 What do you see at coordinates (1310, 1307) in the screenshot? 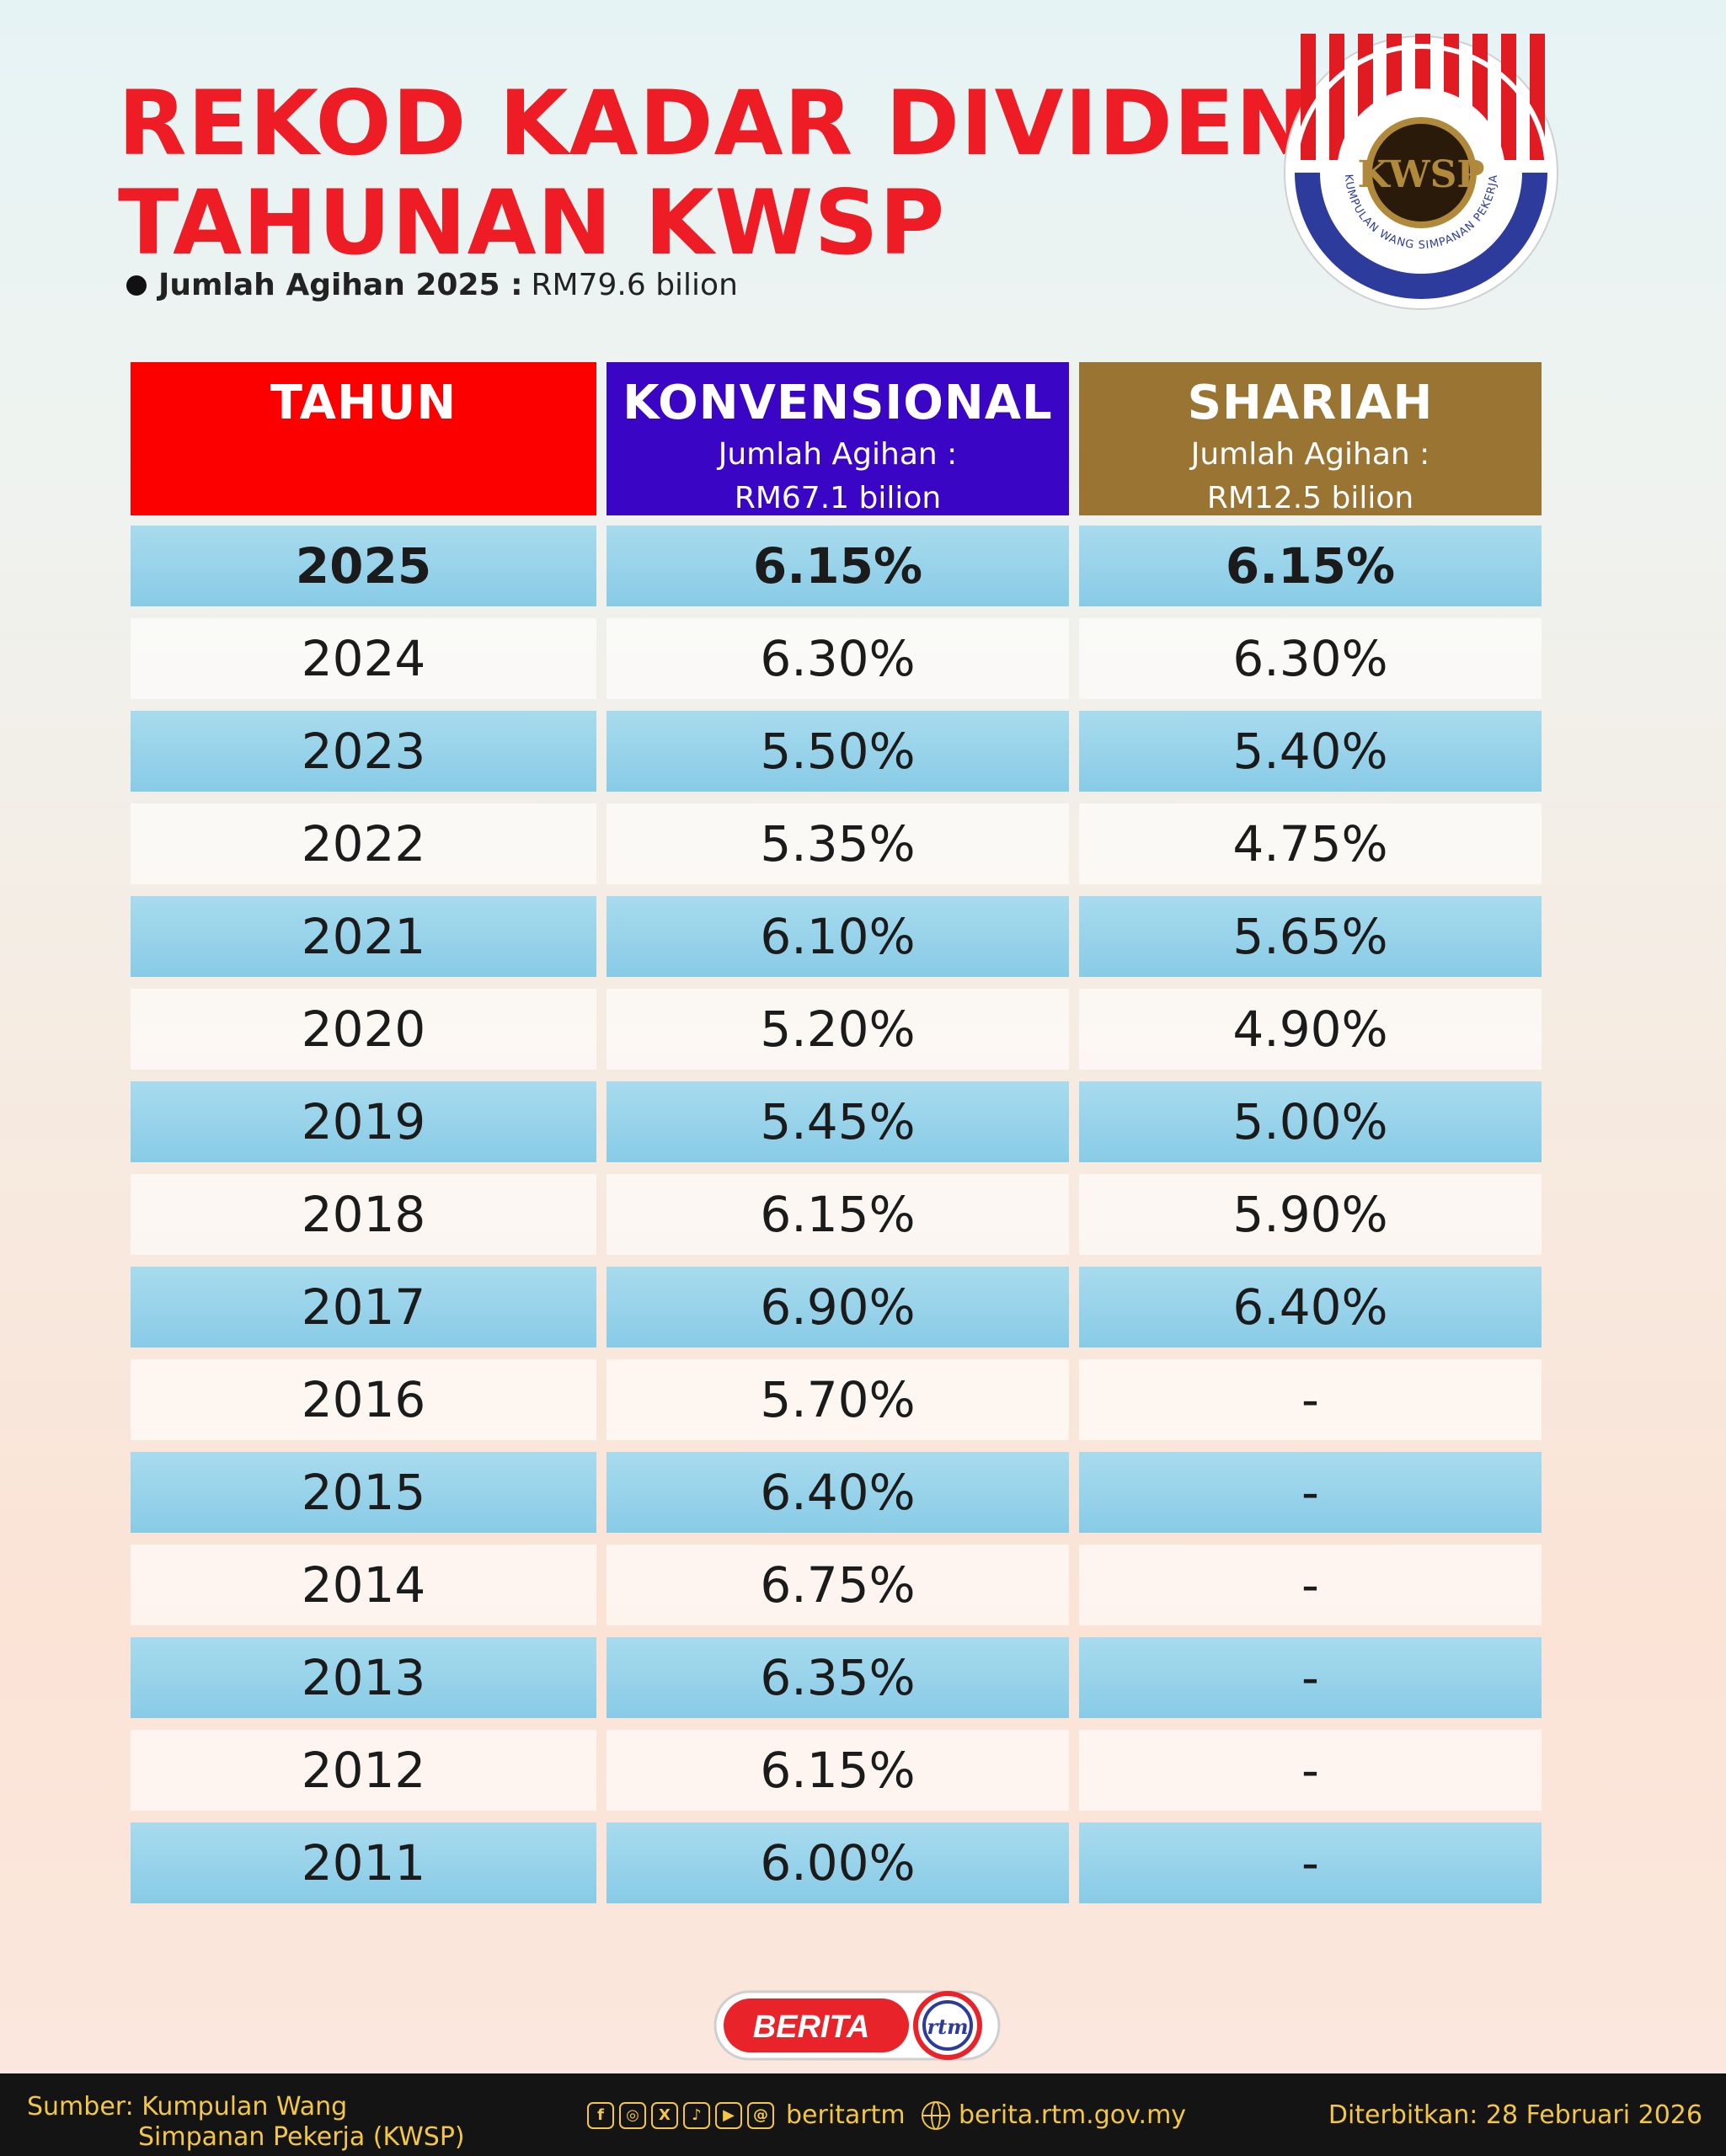
I see `cell-shariah: 6.40%` at bounding box center [1310, 1307].